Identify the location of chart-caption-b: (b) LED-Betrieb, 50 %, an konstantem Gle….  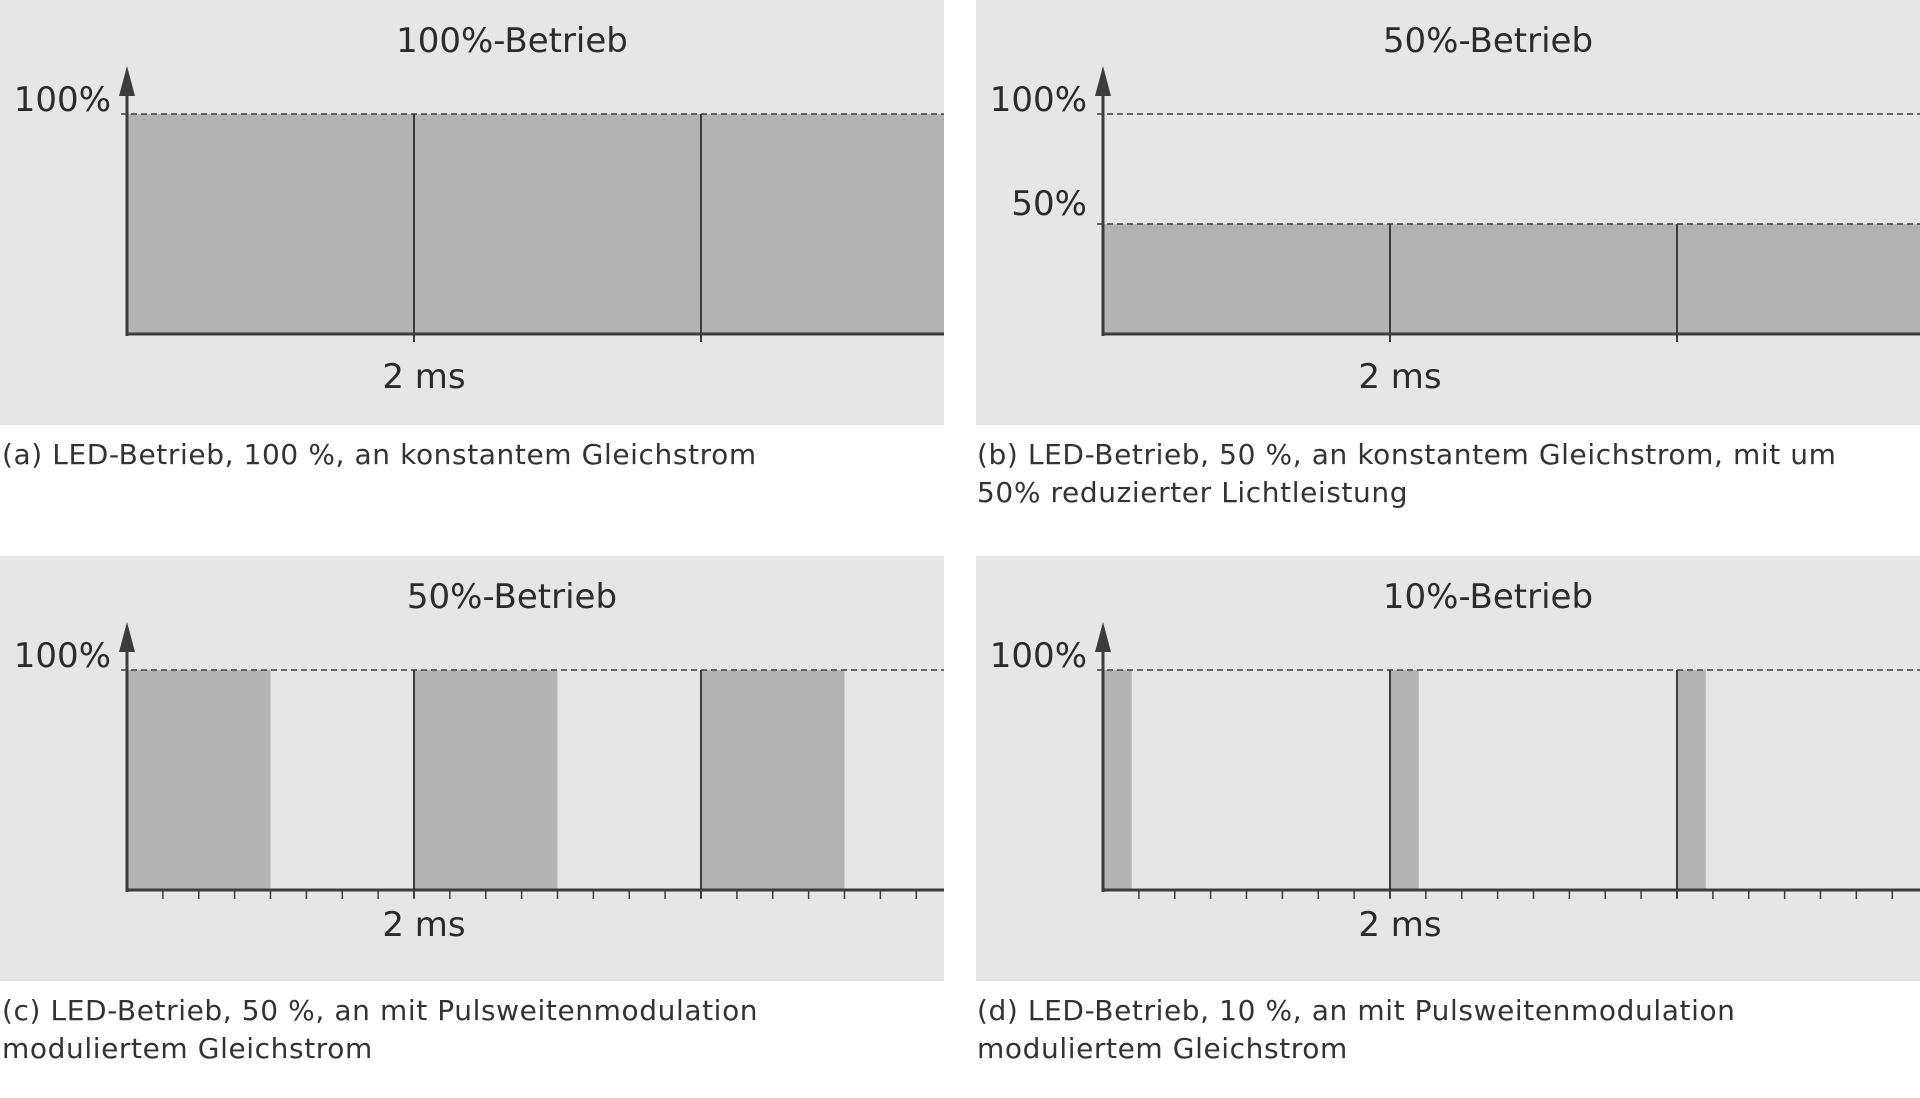
(1407, 473).